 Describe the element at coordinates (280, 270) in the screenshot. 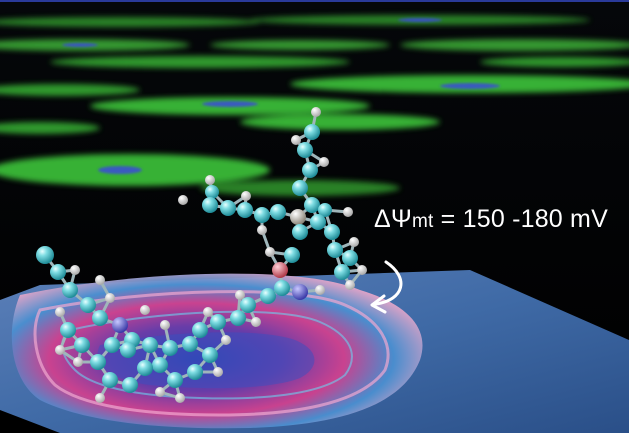

I see `oxygen-atom` at that location.